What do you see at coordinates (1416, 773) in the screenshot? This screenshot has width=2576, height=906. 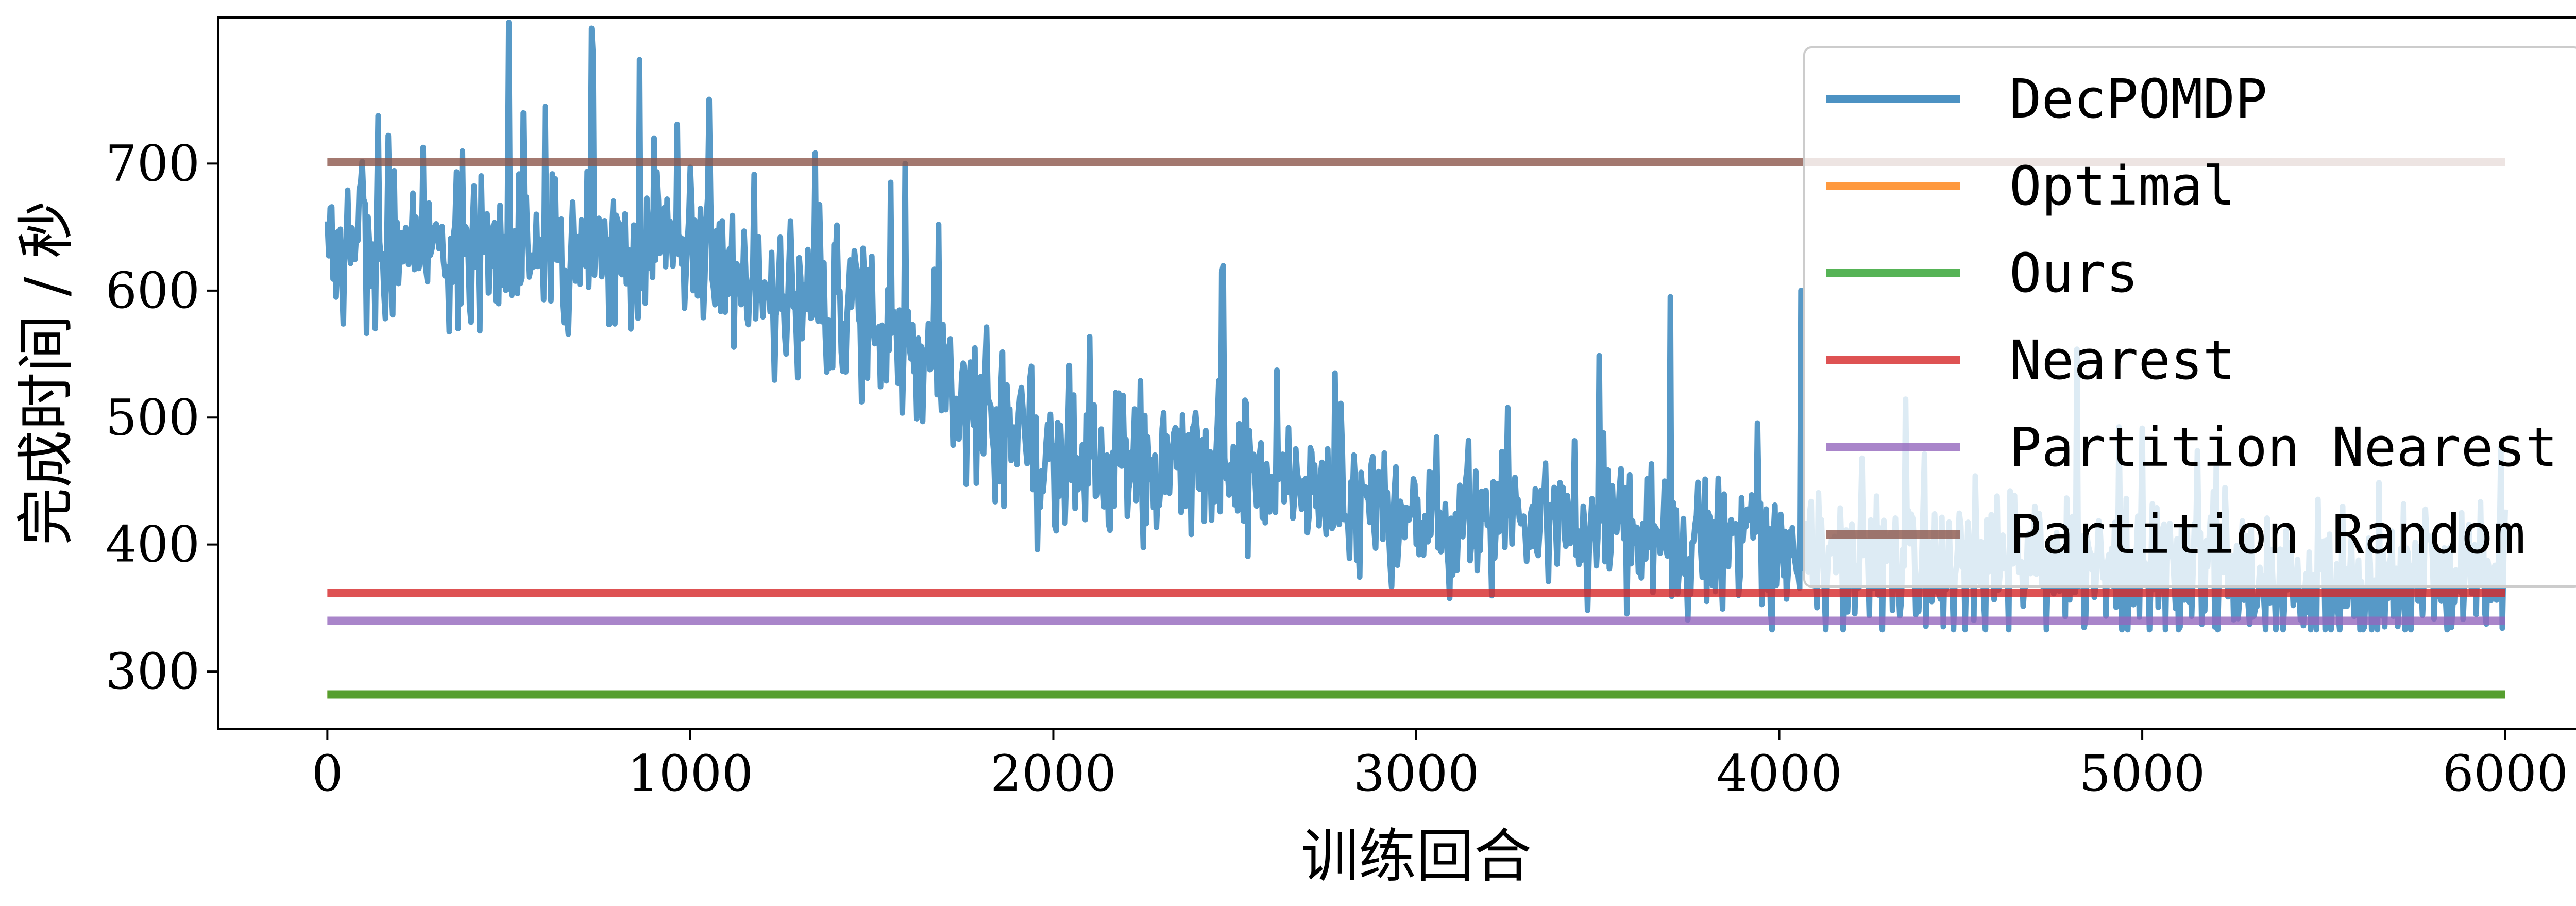 I see `x-tick-label: 3000` at bounding box center [1416, 773].